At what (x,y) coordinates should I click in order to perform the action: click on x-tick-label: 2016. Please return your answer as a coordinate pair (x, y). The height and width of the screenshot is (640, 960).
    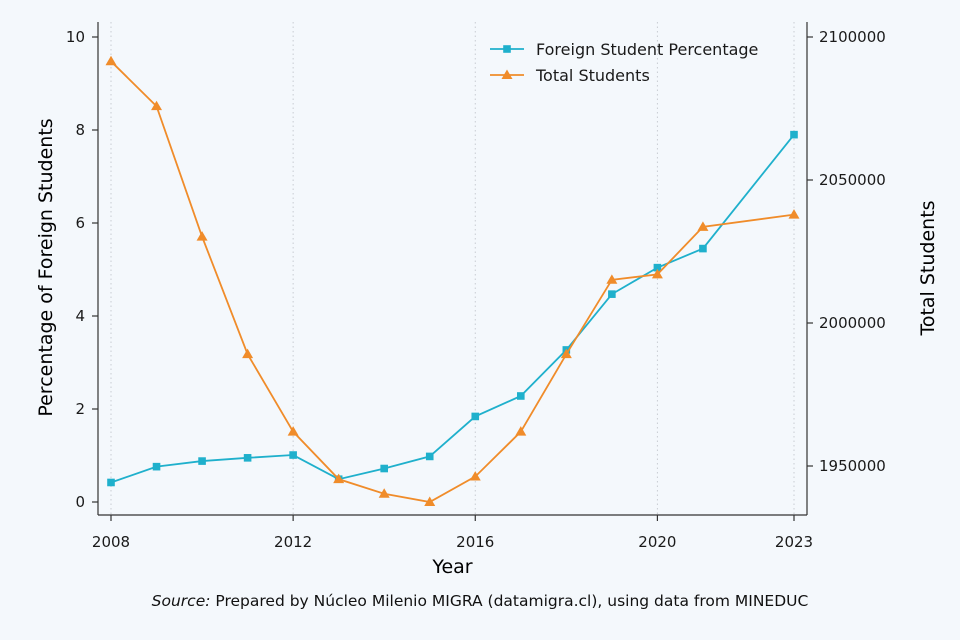
    Looking at the image, I should click on (475, 542).